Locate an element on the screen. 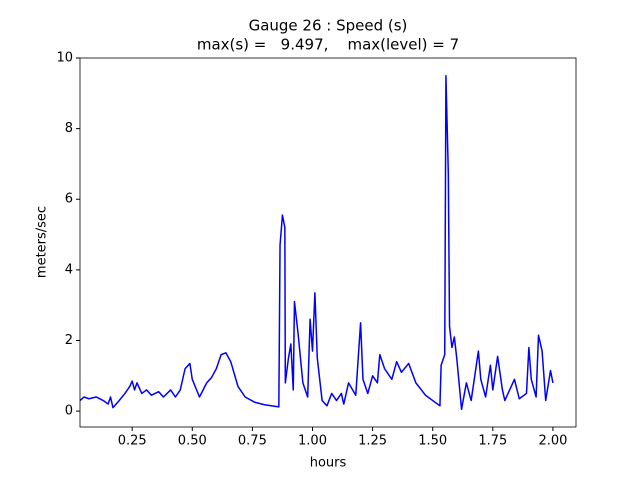  chart-title: Gauge 26 : Speed (s) is located at coordinates (328, 26).